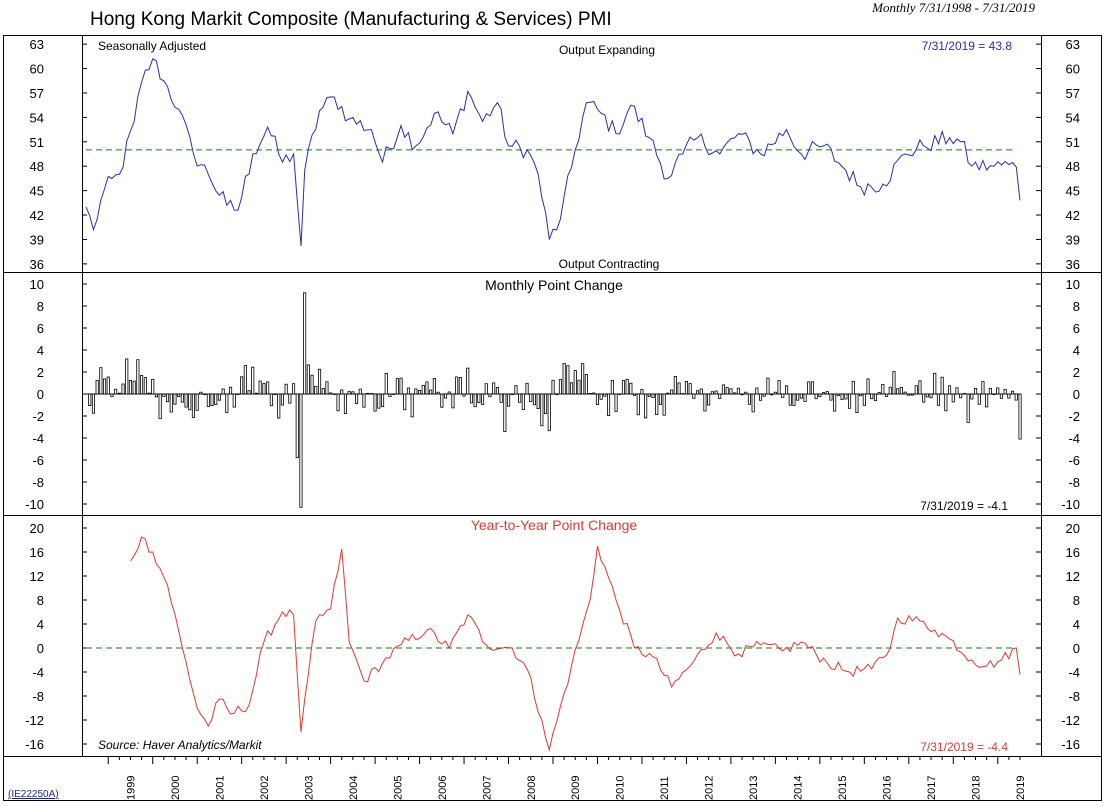 The height and width of the screenshot is (807, 1105). Describe the element at coordinates (1073, 239) in the screenshot. I see `y-tick-label-right: 39` at that location.